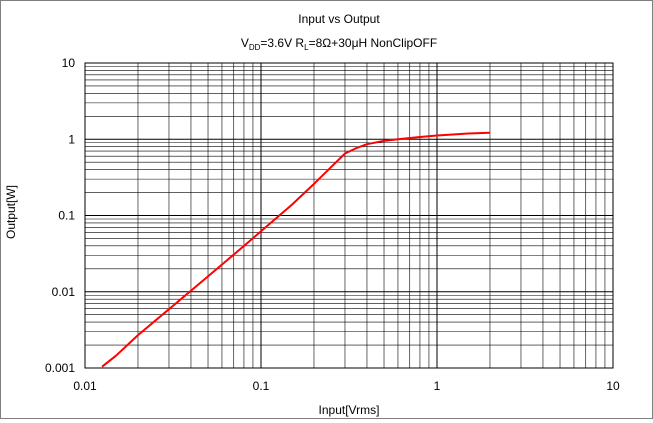 This screenshot has height=423, width=653. I want to click on y-tick-label: 10, so click(69, 63).